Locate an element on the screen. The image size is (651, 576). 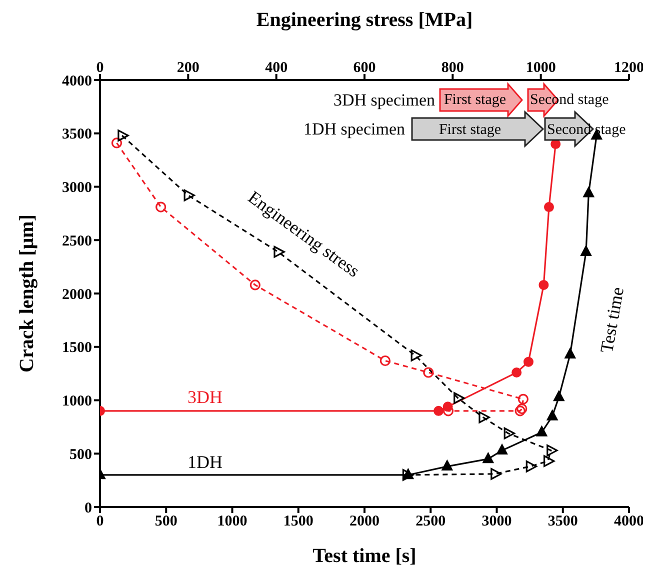
annotation: 1DH is located at coordinates (205, 462).